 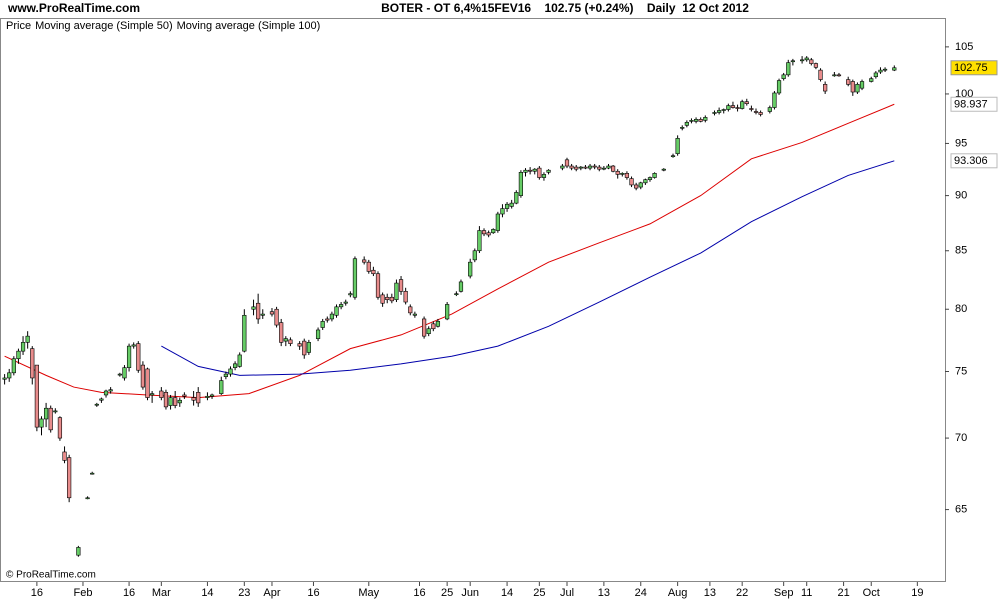 I want to click on watermark: © ProRealTime.com, so click(x=51, y=575).